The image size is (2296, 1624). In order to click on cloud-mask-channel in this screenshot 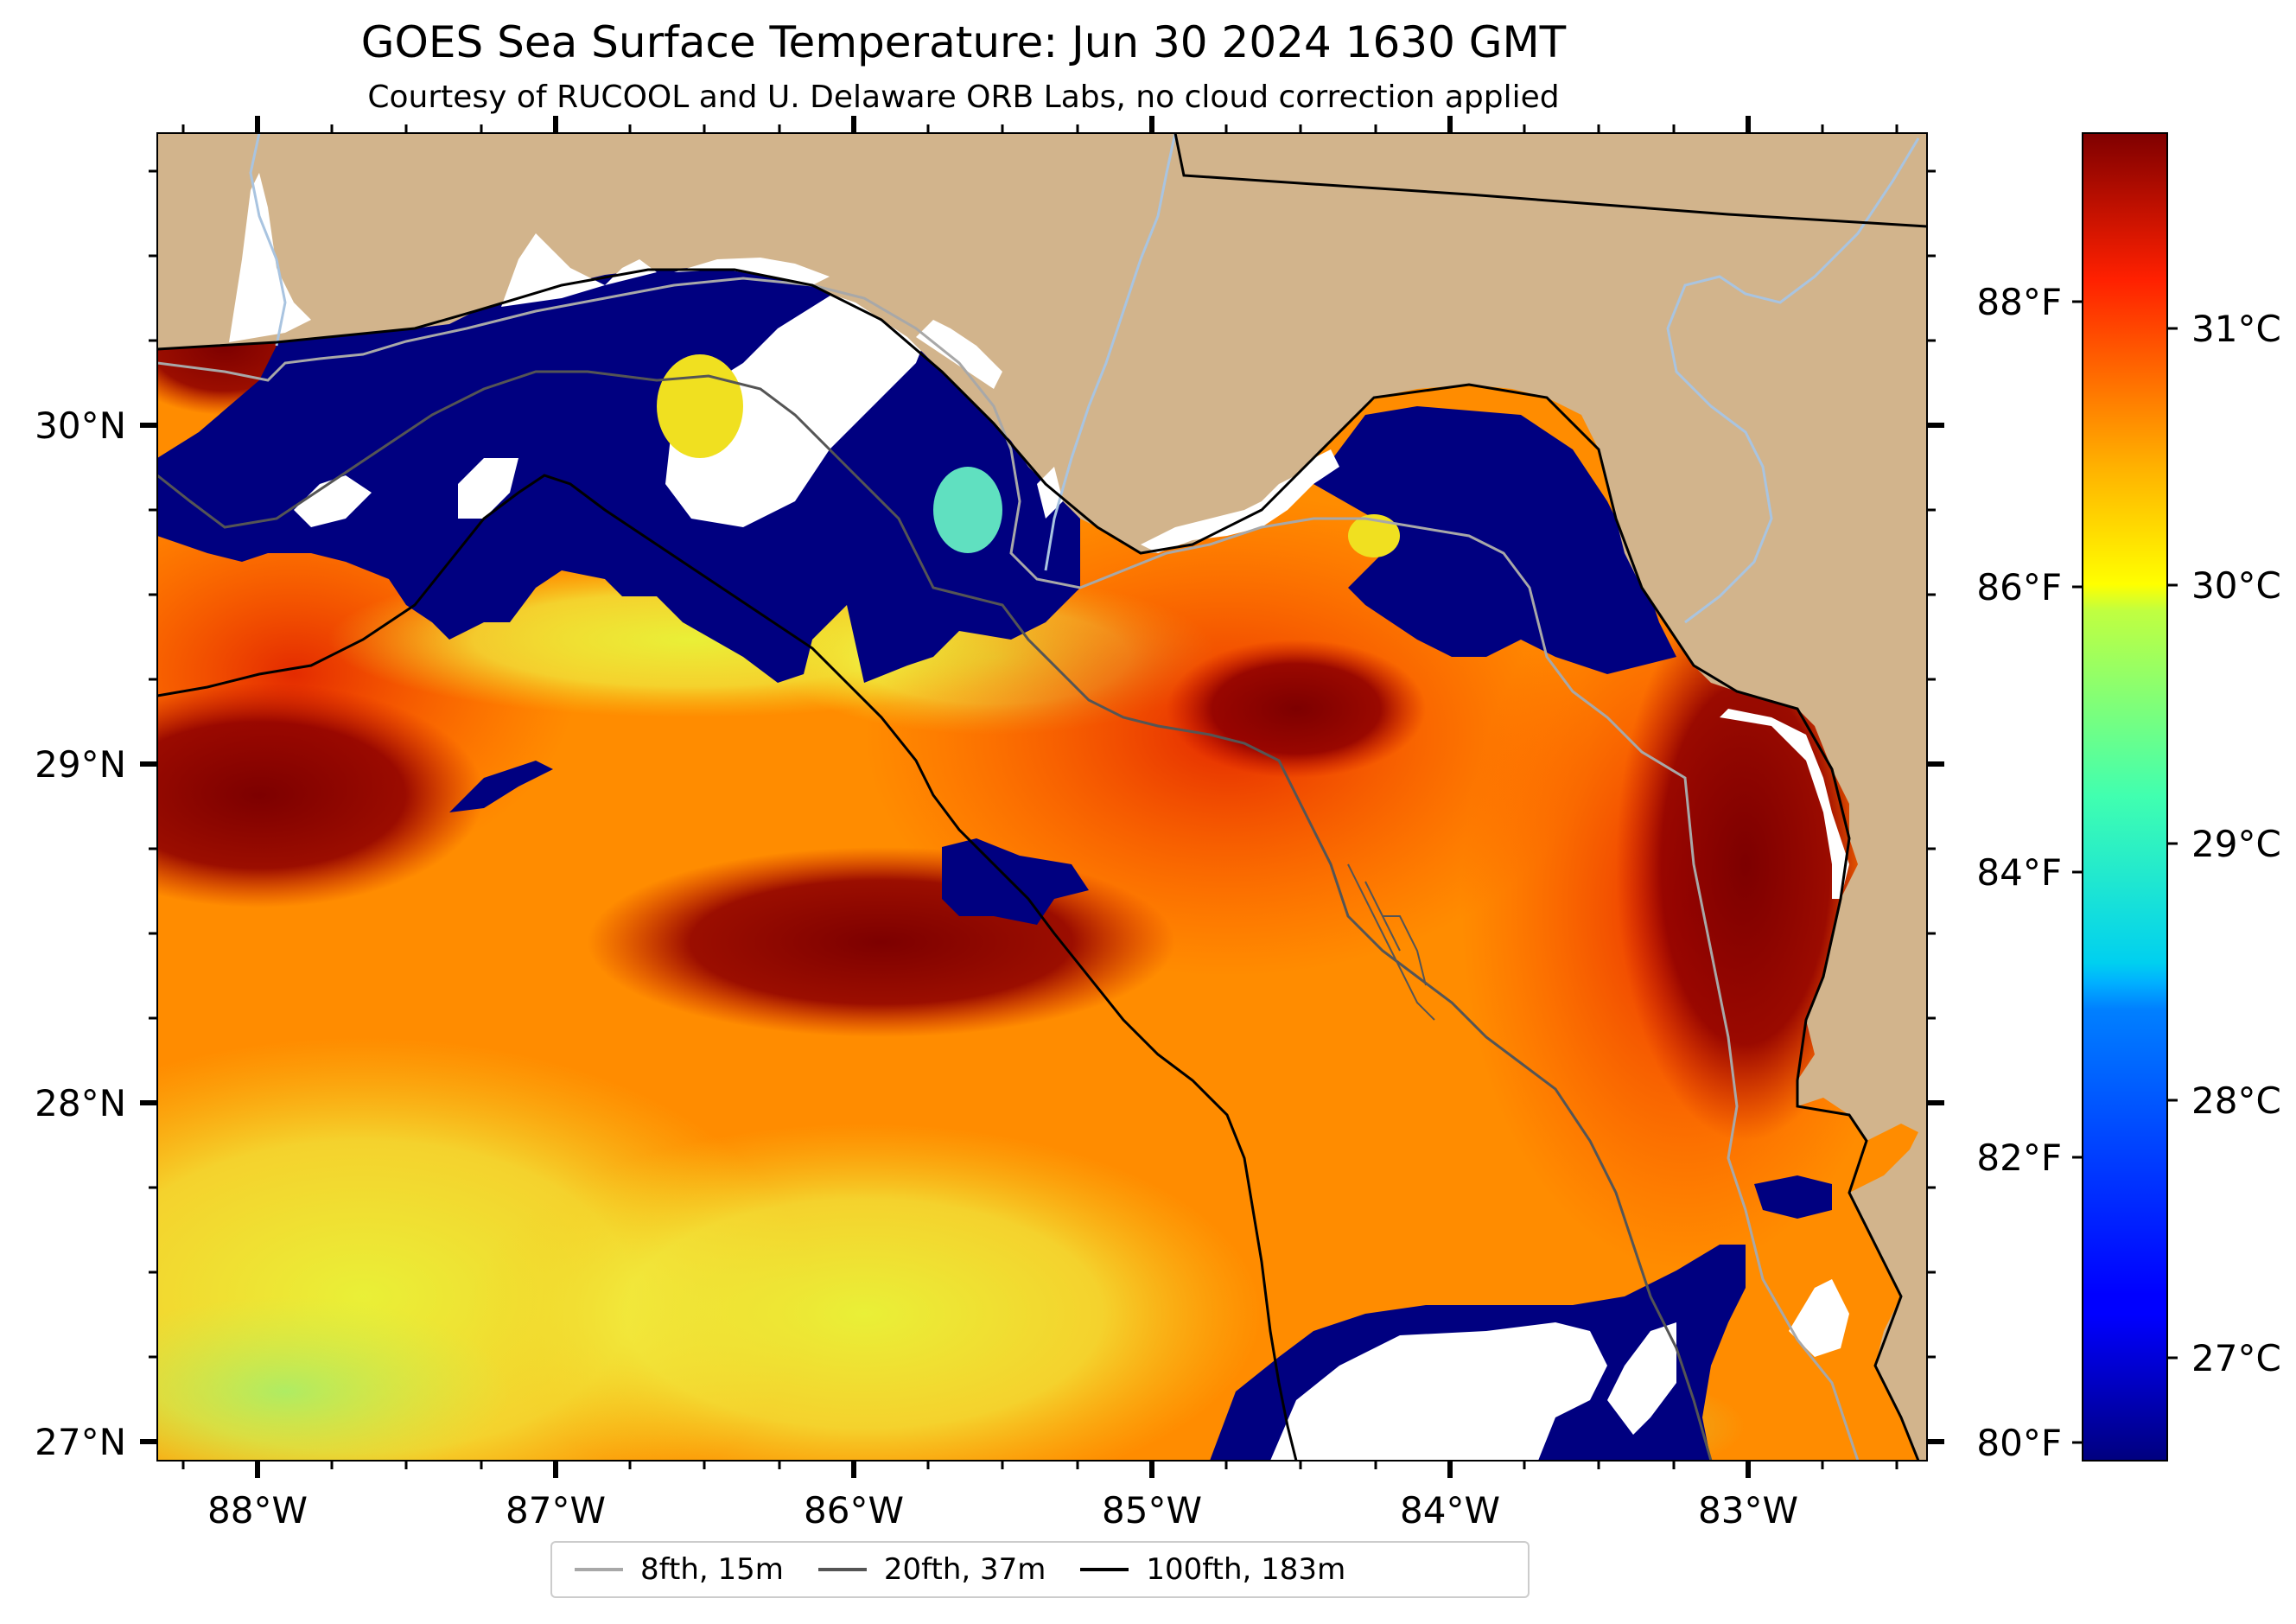, I will do `click(1015, 881)`.